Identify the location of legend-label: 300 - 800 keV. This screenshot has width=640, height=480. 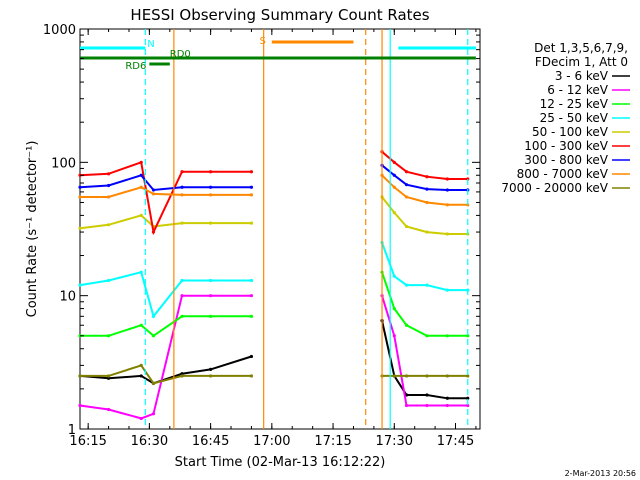
(566, 160).